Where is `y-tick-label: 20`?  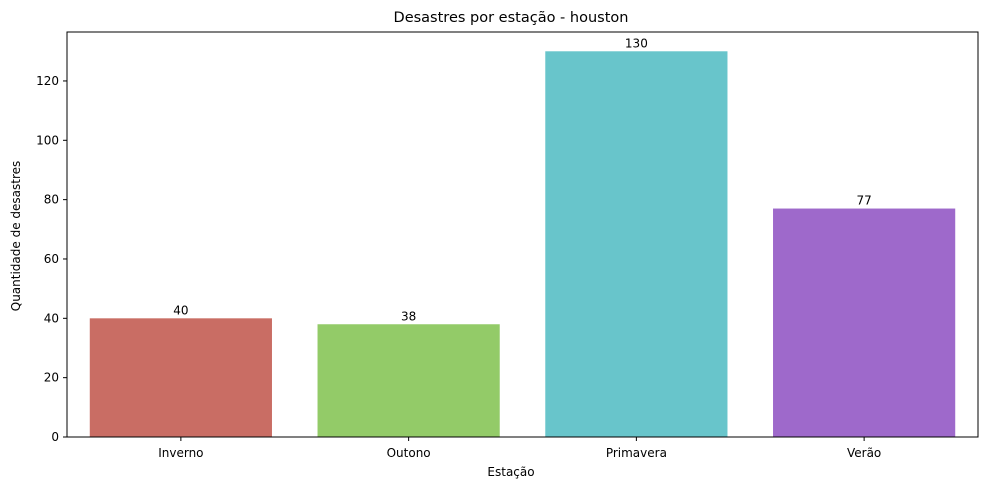
y-tick-label: 20 is located at coordinates (51, 378).